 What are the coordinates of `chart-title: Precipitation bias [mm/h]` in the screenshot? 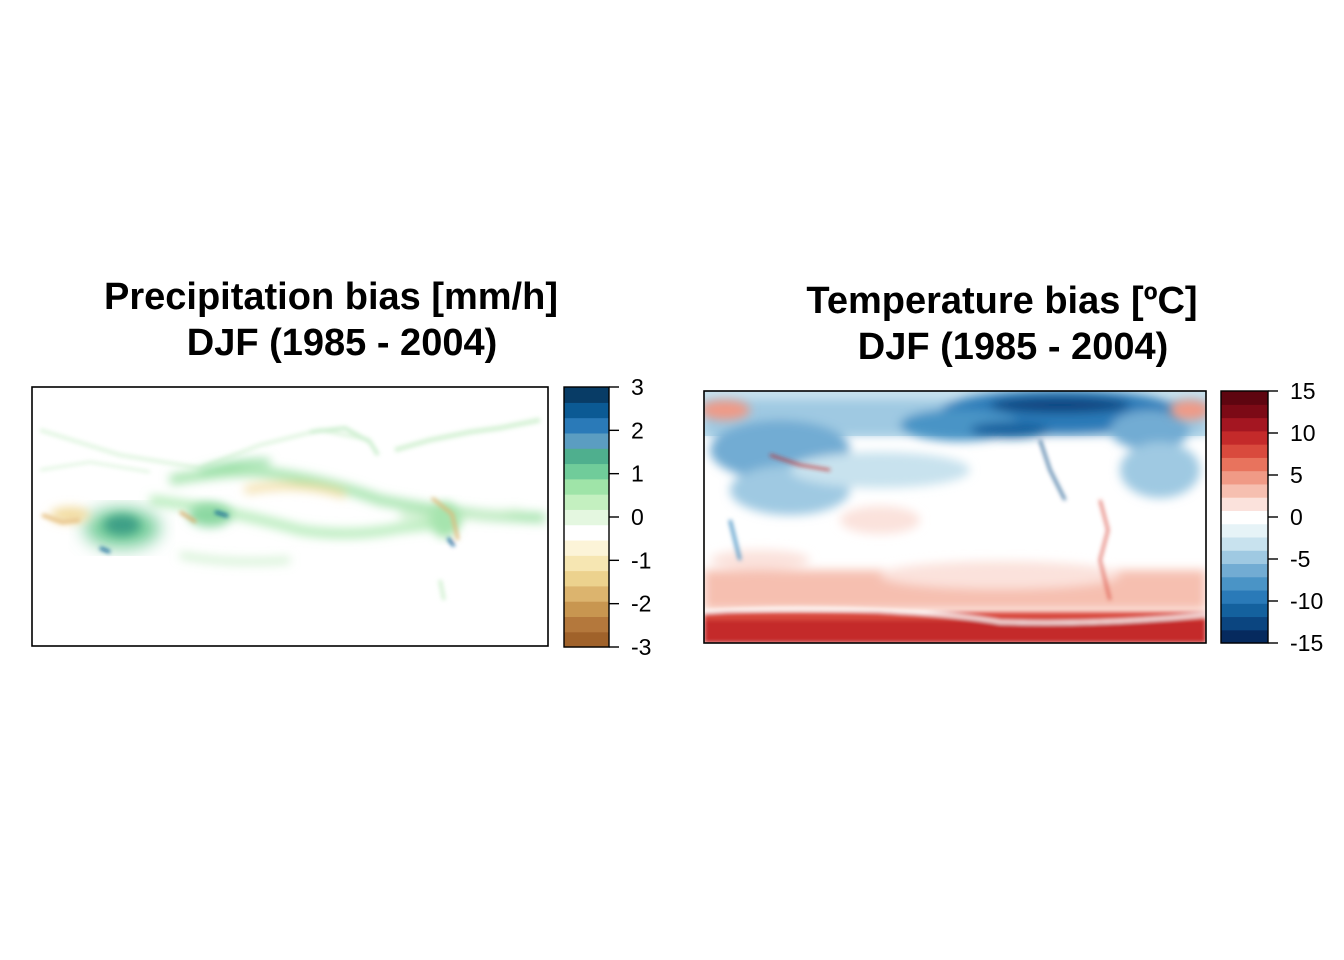 It's located at (331, 297).